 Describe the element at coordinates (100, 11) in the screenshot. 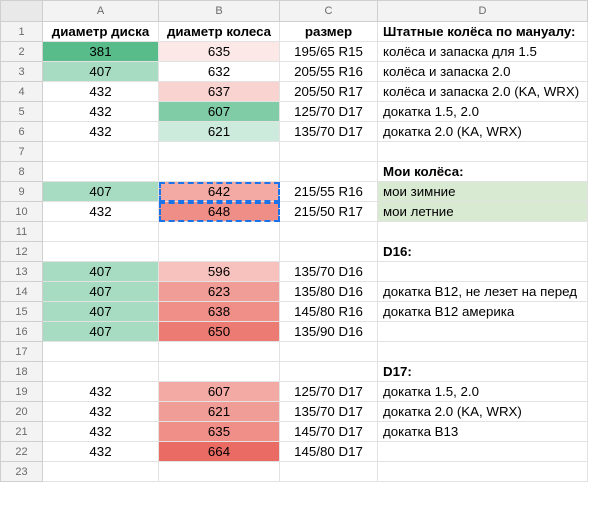

I see `column-header-a: A` at that location.